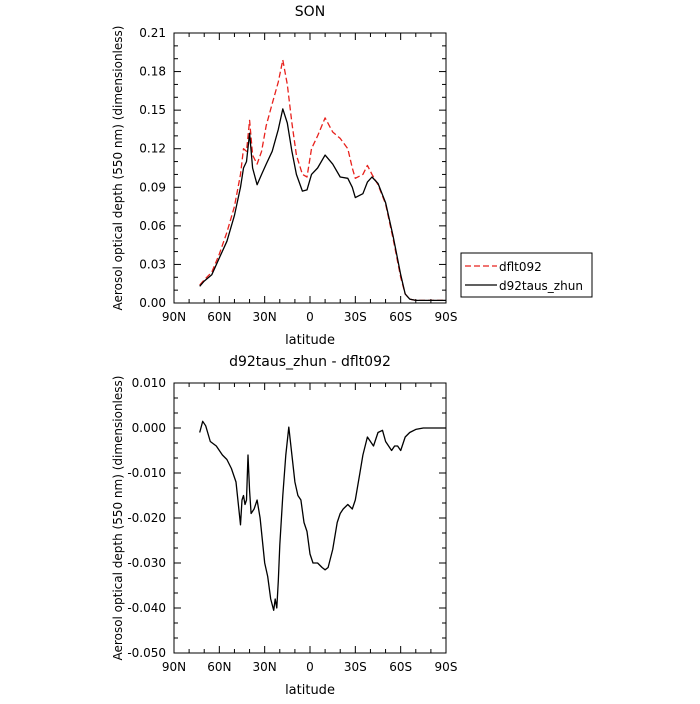  Describe the element at coordinates (146, 653) in the screenshot. I see `y-tick-label: -0.050` at that location.